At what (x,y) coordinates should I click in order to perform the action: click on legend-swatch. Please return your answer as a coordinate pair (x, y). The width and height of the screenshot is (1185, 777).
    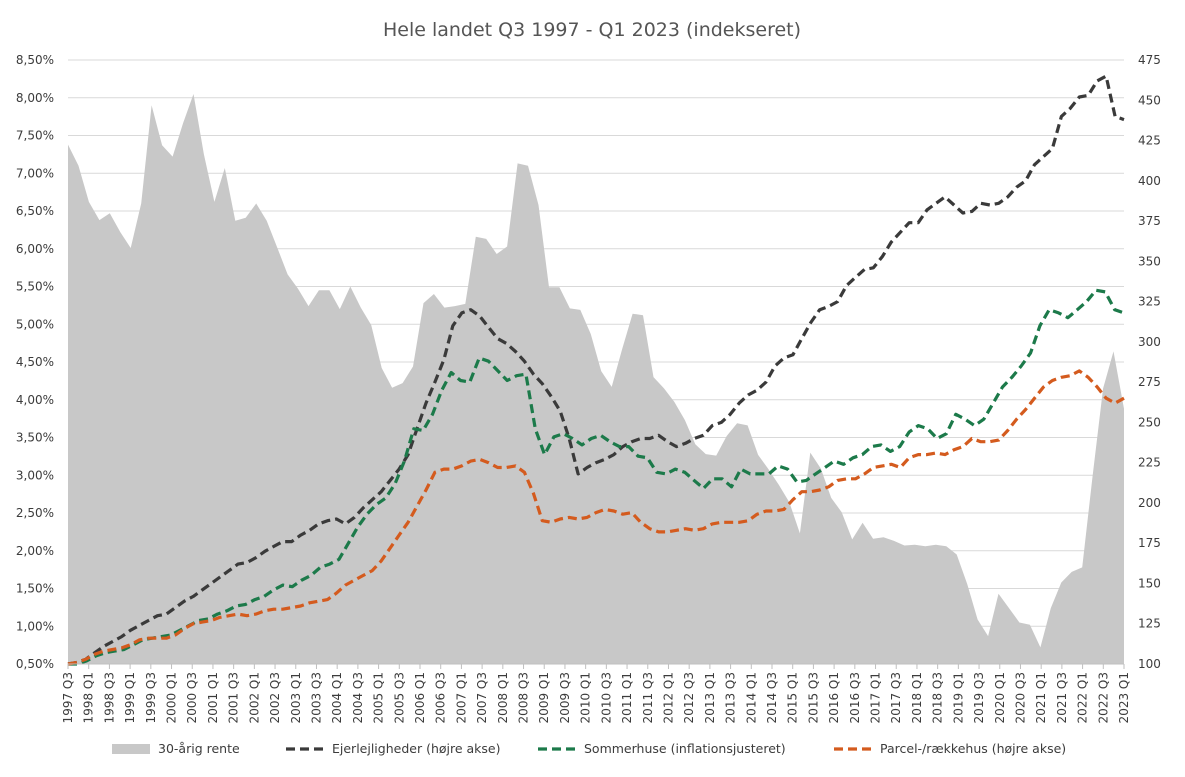
    Looking at the image, I should click on (131, 749).